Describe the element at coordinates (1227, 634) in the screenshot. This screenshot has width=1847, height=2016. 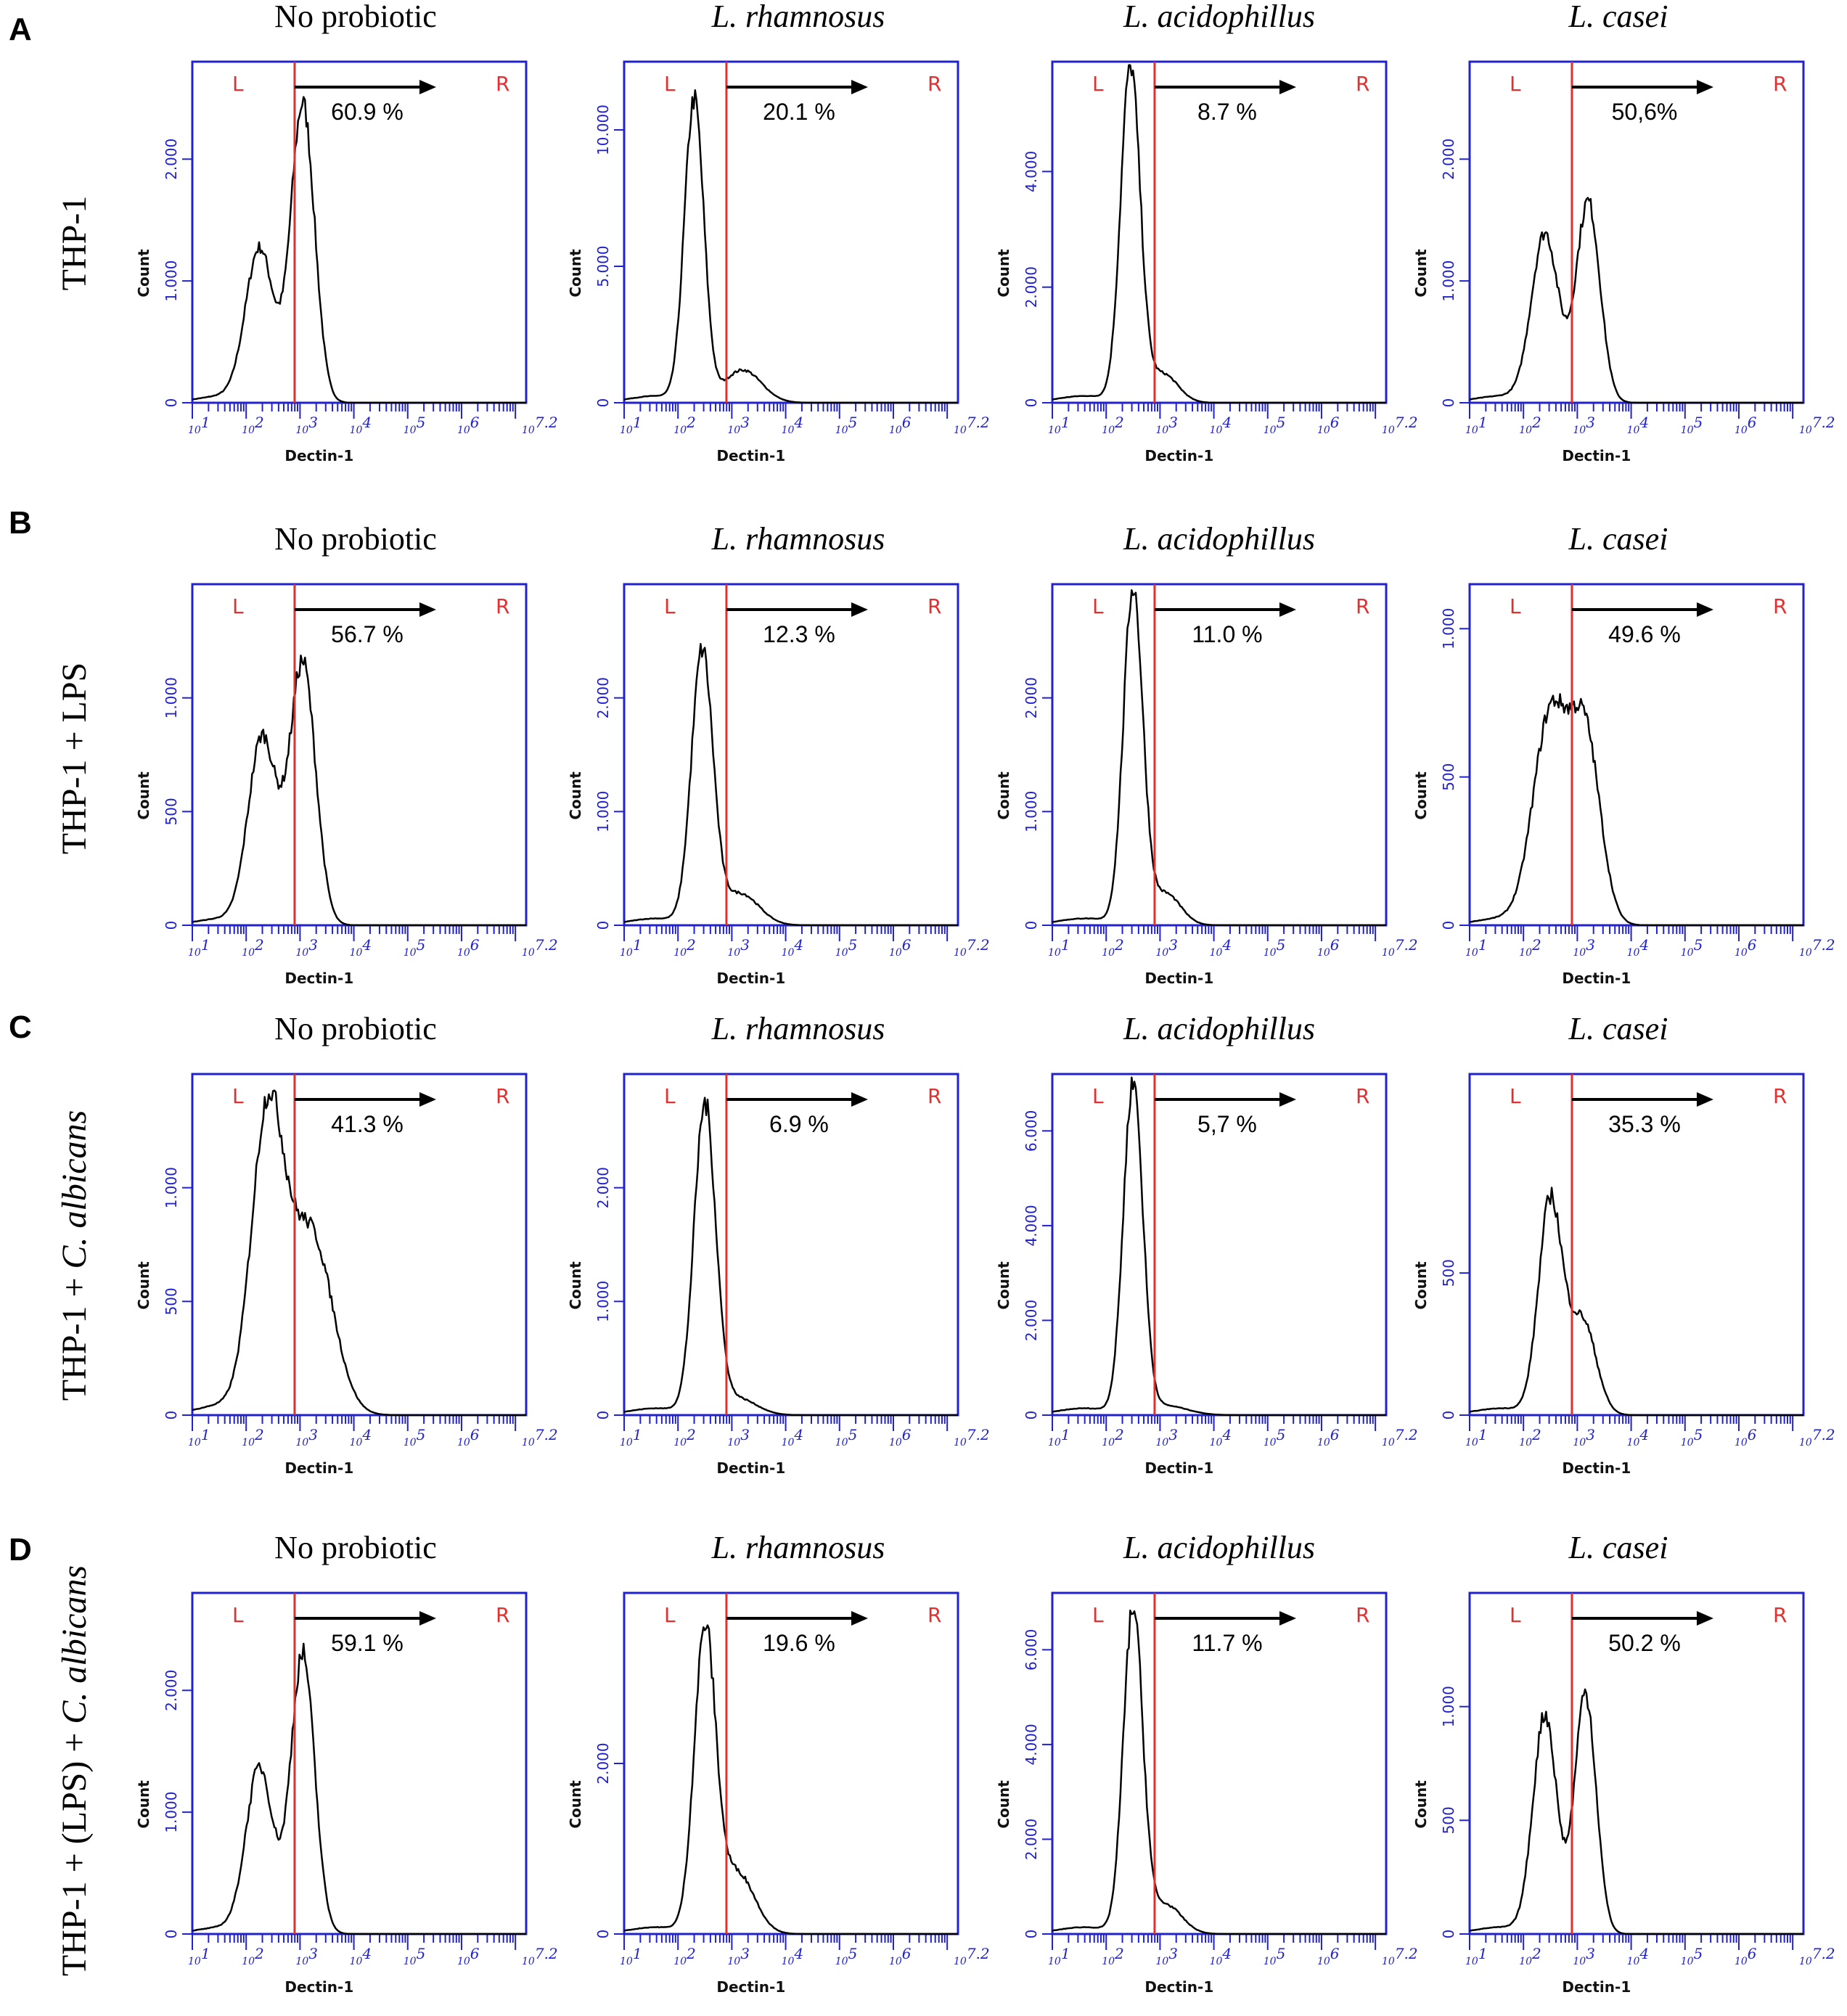
I see `percent-label: 11.0 %` at that location.